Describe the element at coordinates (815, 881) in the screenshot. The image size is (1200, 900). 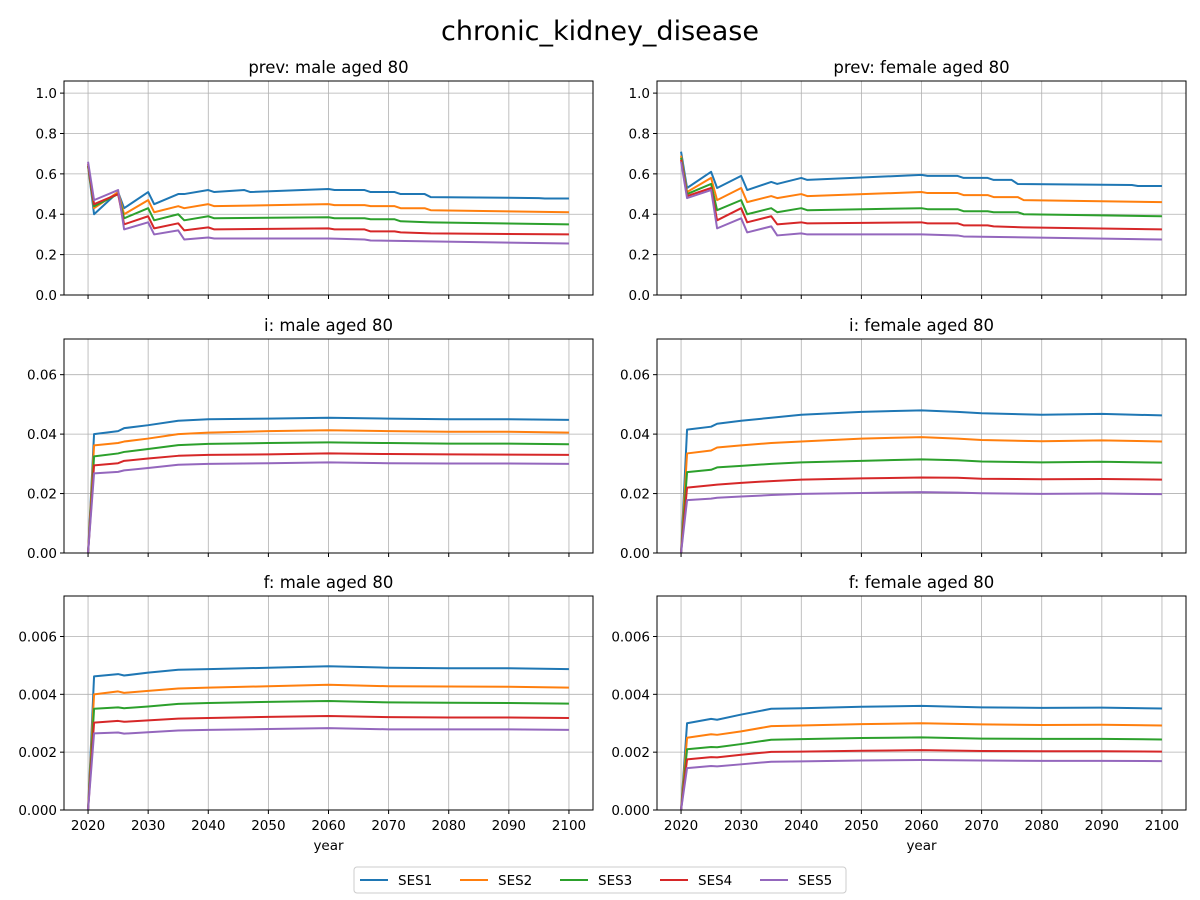
I see `legend-label: SES5` at that location.